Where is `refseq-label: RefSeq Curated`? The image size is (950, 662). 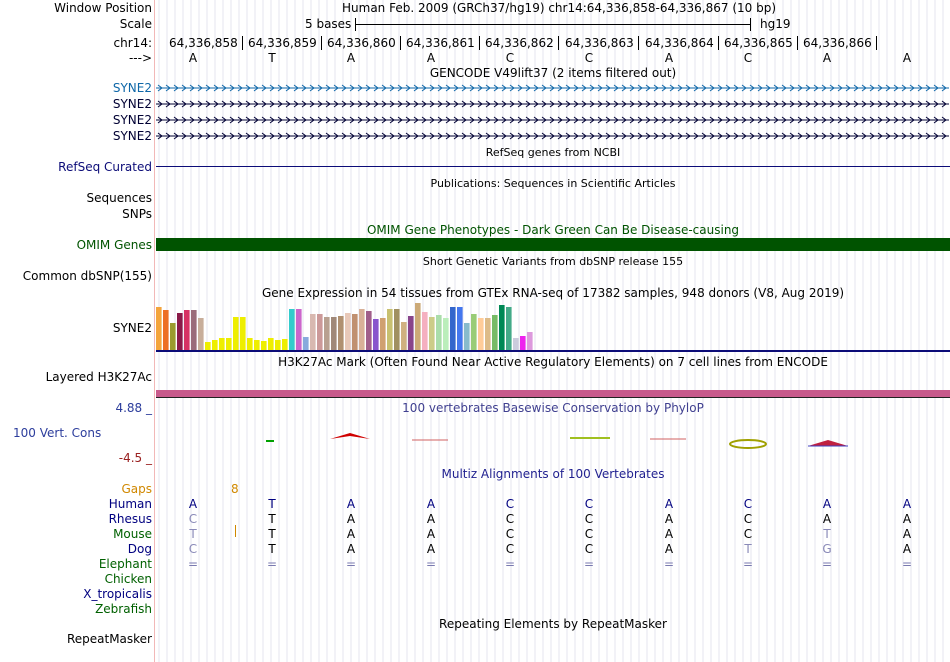 refseq-label: RefSeq Curated is located at coordinates (105, 167).